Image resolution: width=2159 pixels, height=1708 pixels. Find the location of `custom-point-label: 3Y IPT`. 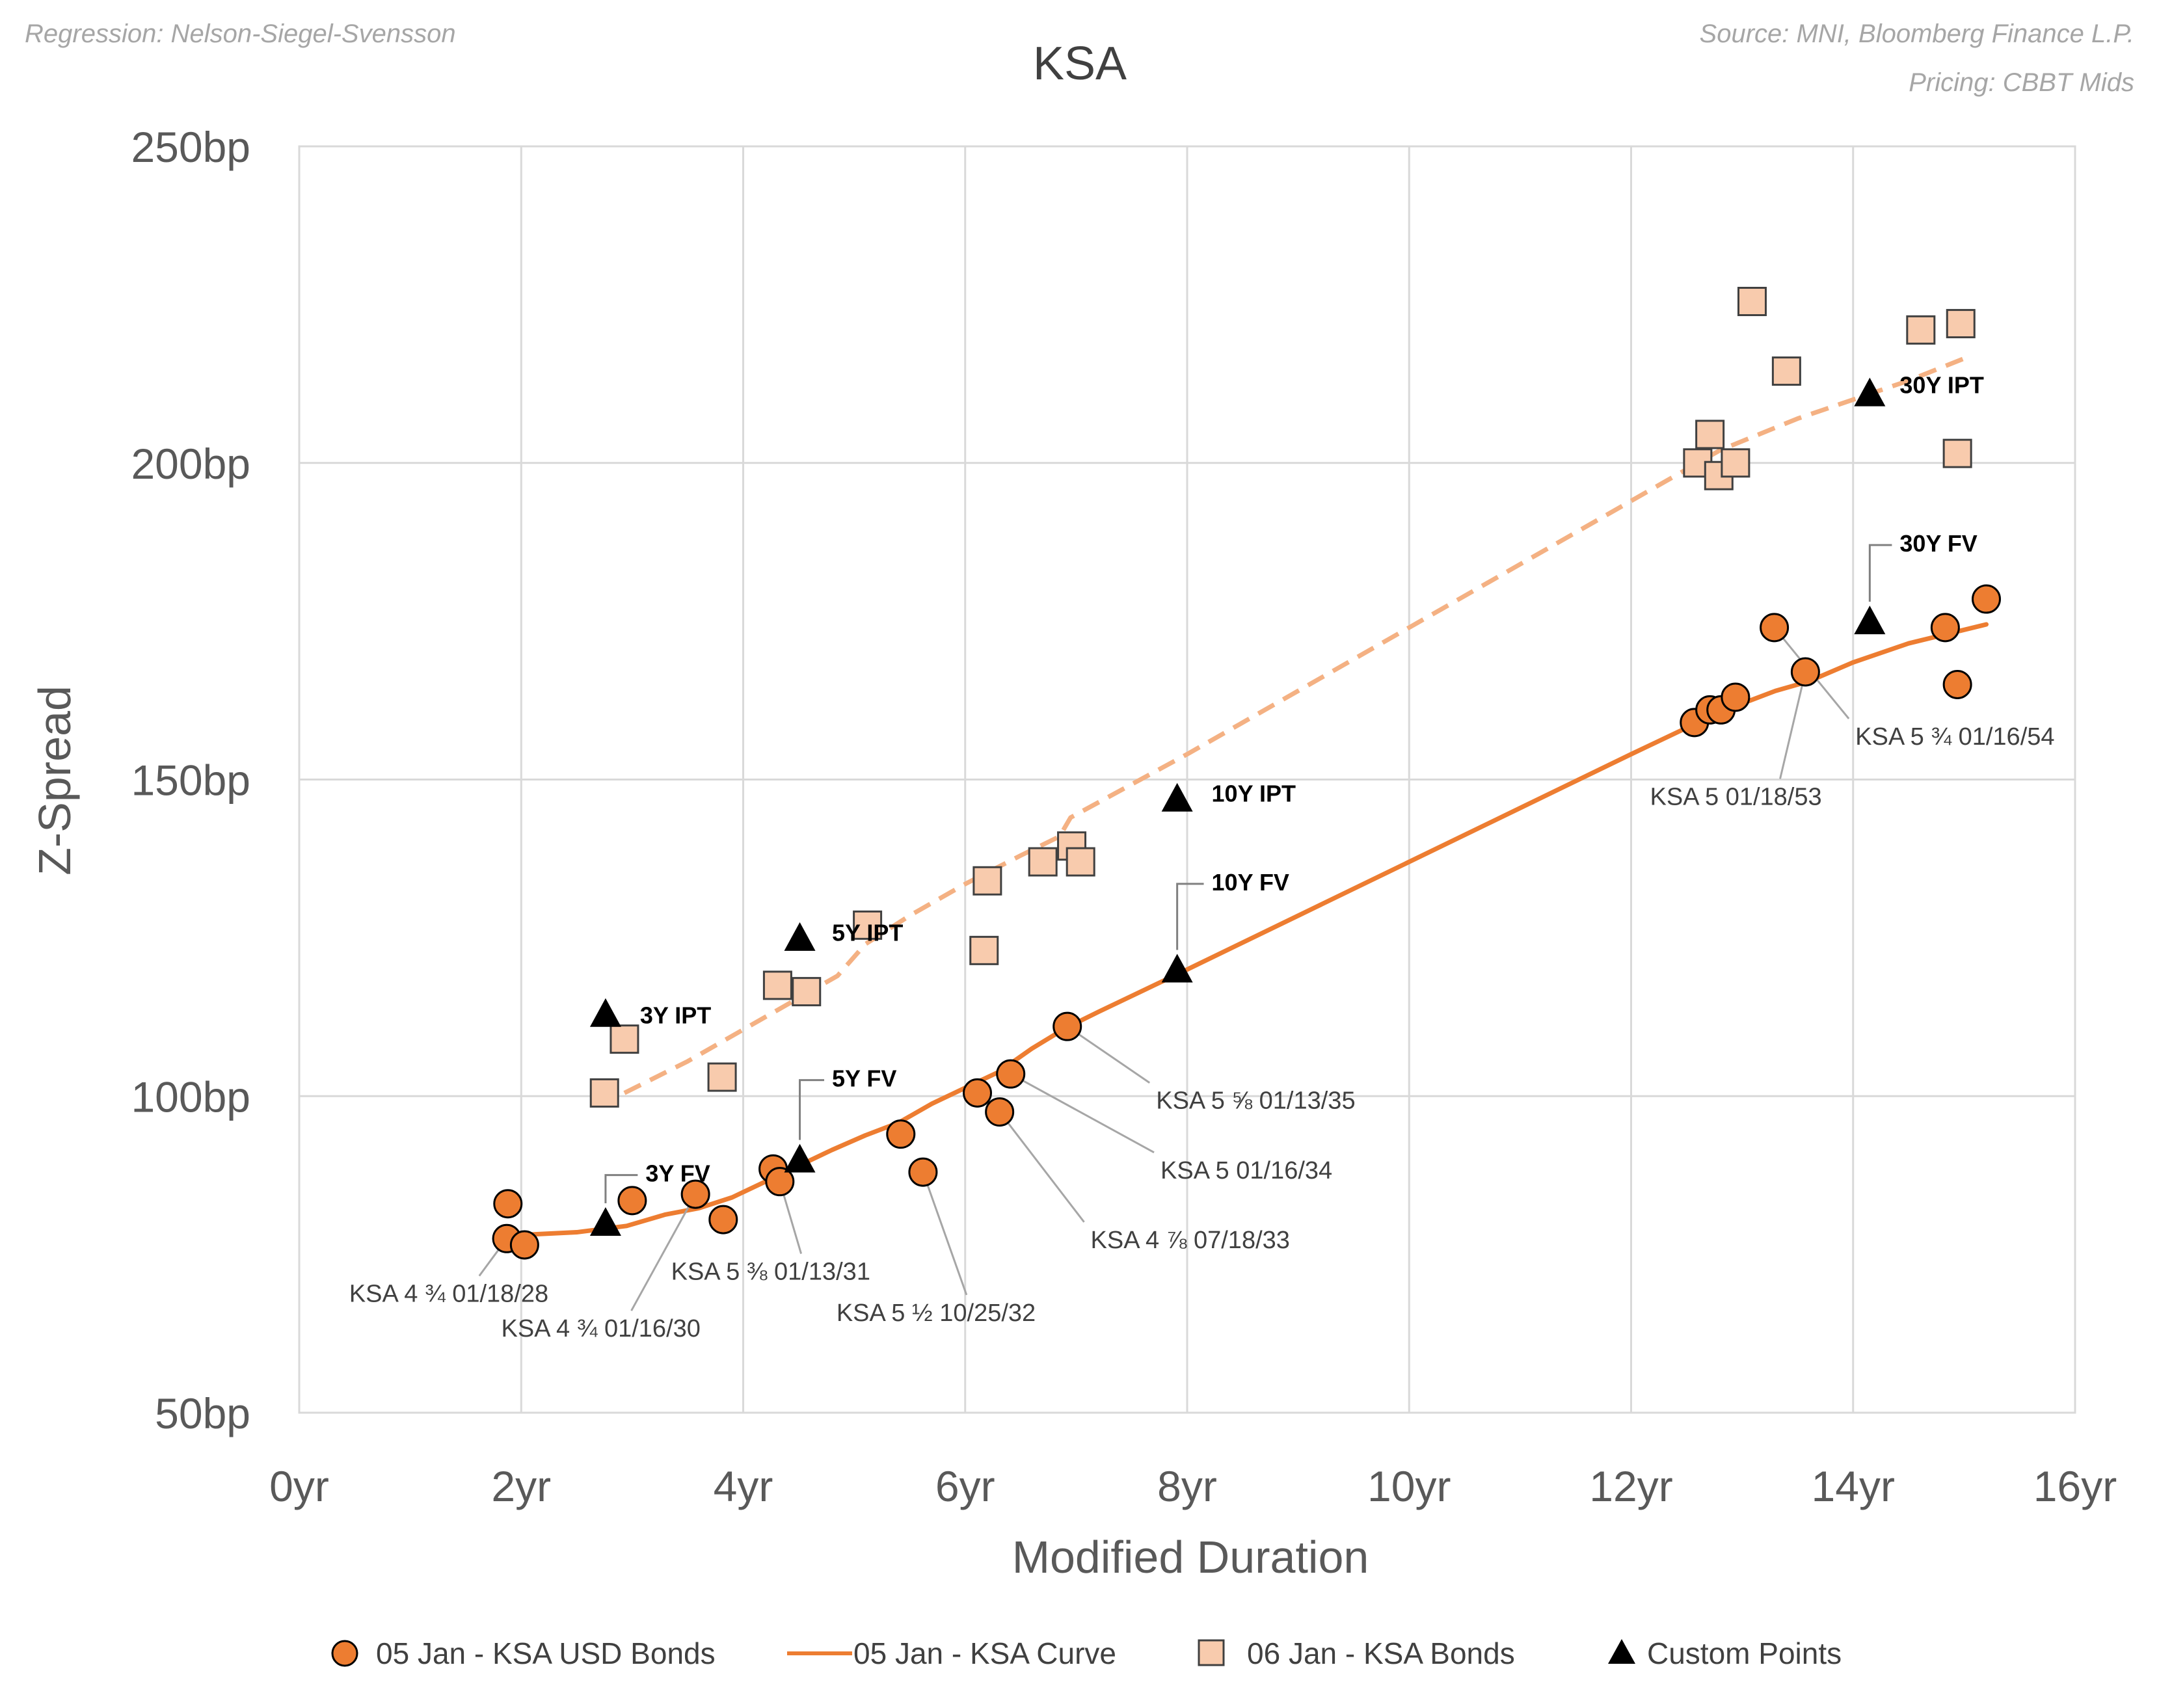

custom-point-label: 3Y IPT is located at coordinates (676, 1015).